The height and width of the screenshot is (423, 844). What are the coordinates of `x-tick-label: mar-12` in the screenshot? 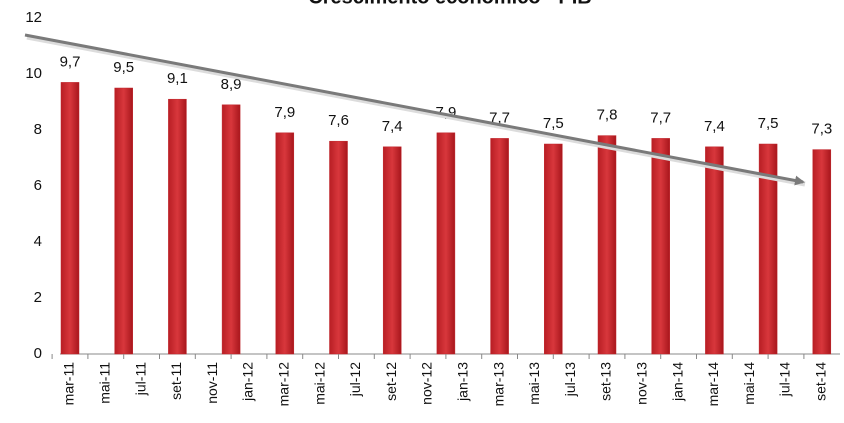 It's located at (284, 384).